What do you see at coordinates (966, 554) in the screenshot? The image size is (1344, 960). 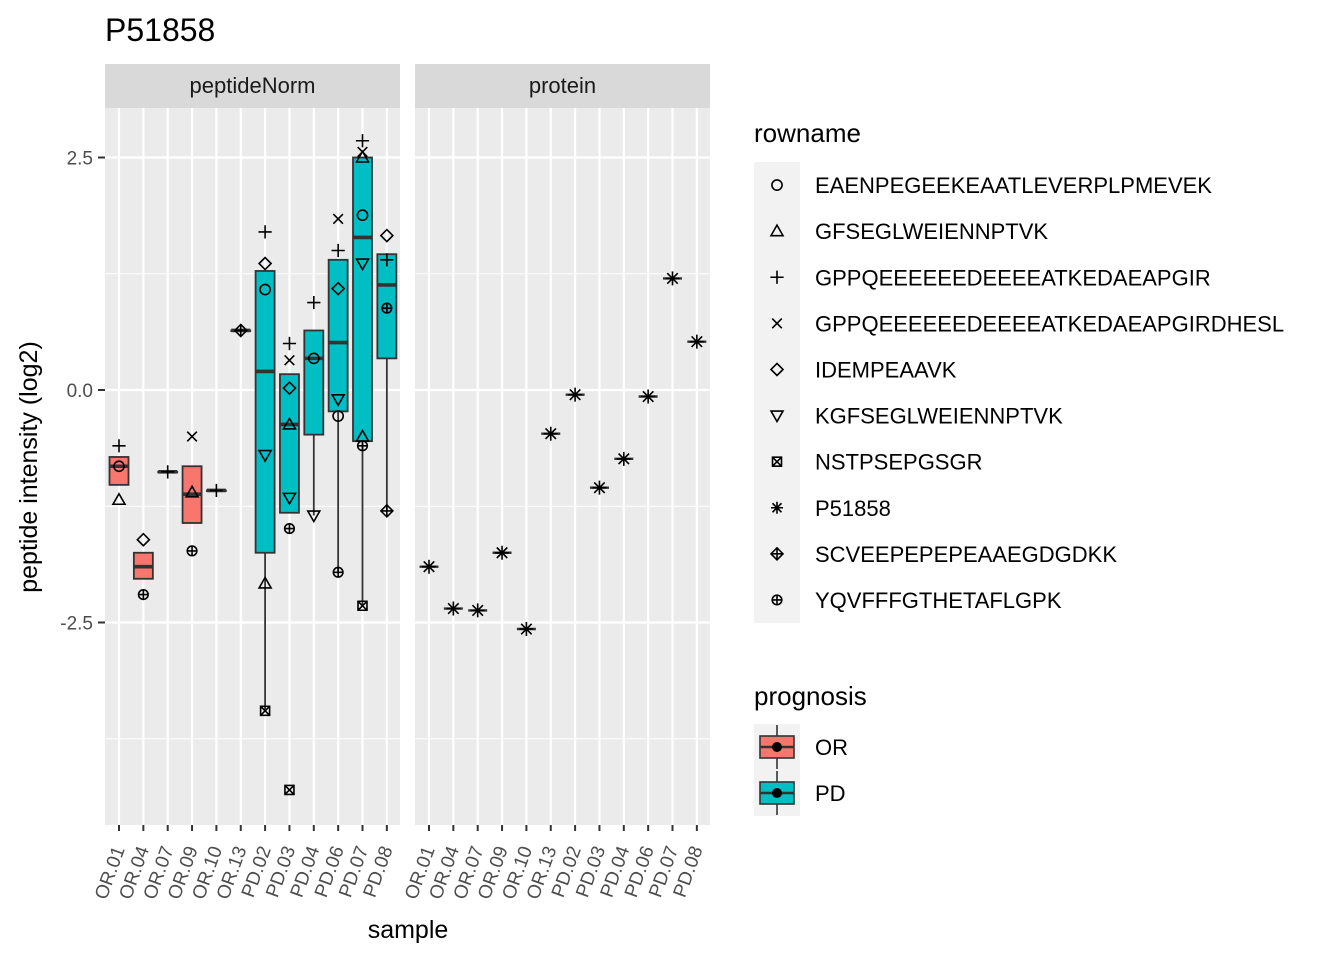 I see `legend-label: SCVEEPEPEPEAAEGDGDKK` at bounding box center [966, 554].